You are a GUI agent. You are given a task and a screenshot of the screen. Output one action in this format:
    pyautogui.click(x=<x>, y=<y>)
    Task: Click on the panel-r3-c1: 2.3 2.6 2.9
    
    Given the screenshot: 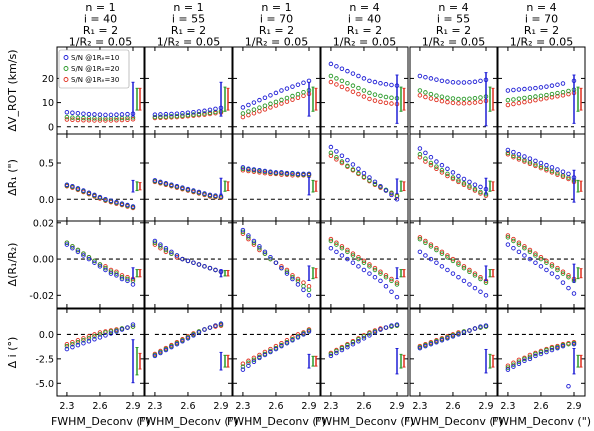 What is the action you would take?
    pyautogui.click(x=188, y=360)
    